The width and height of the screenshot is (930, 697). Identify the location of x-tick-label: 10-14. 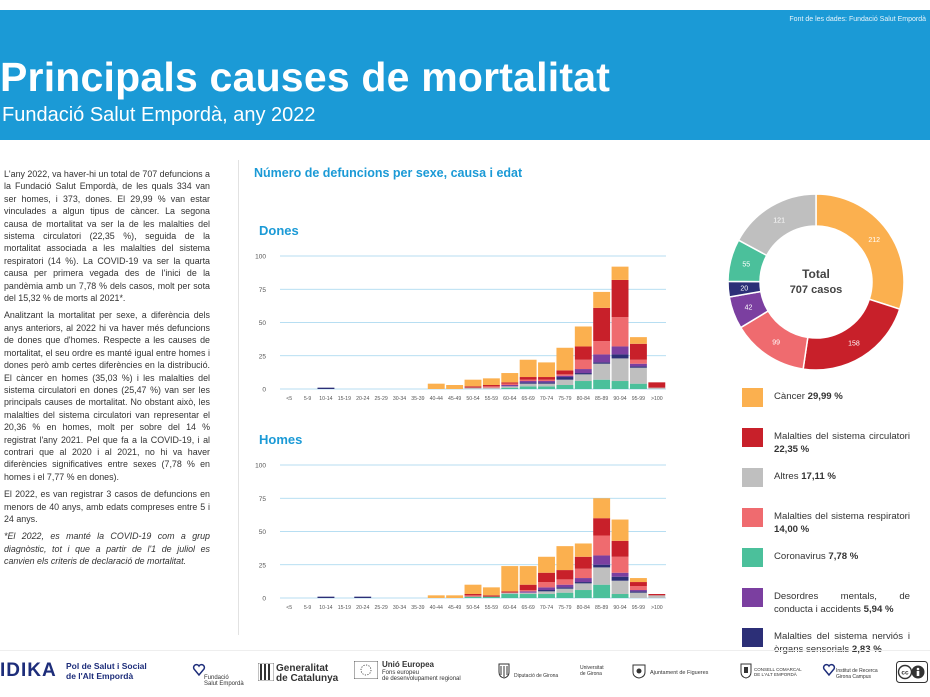
(325, 399).